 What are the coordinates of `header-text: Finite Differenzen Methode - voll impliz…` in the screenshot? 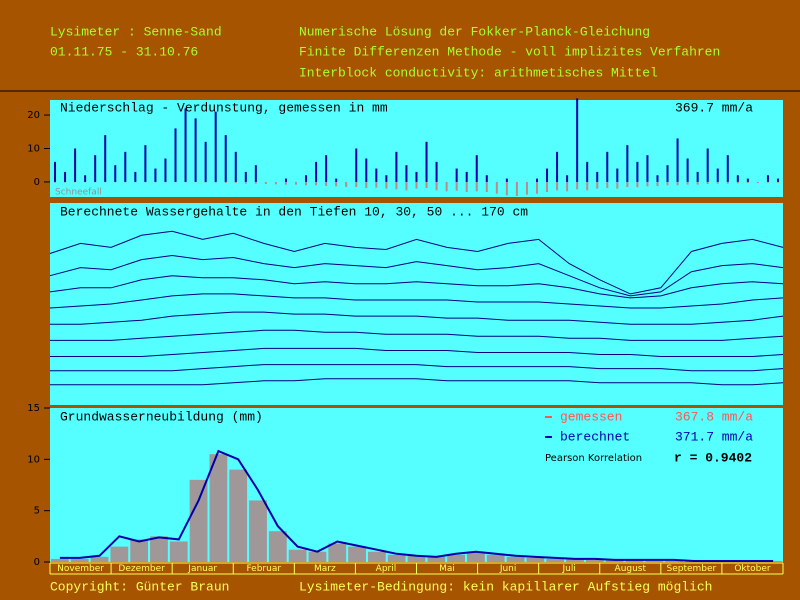 It's located at (509, 51).